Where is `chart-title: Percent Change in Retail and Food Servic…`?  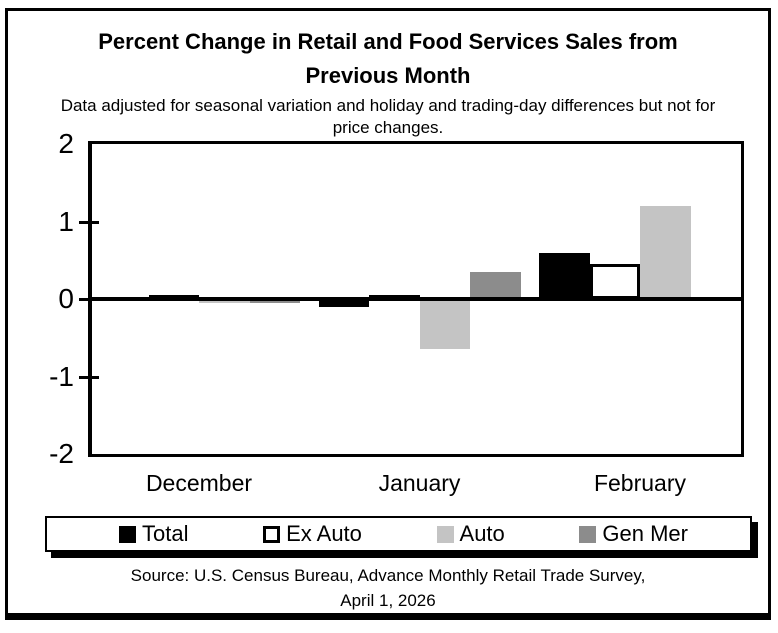
chart-title: Percent Change in Retail and Food Servic… is located at coordinates (388, 59).